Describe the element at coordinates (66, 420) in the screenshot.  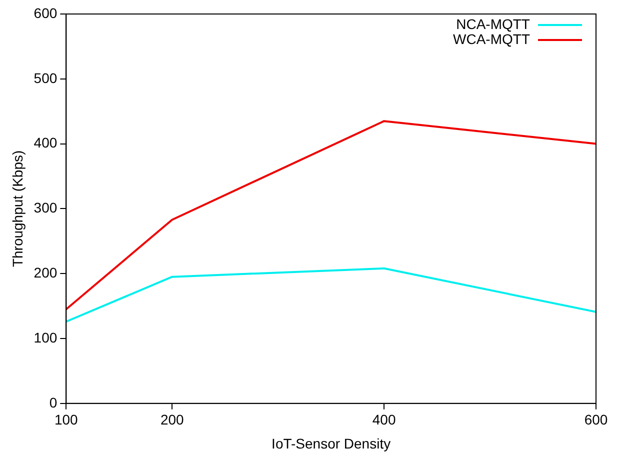
I see `x-tick-label: 100` at that location.